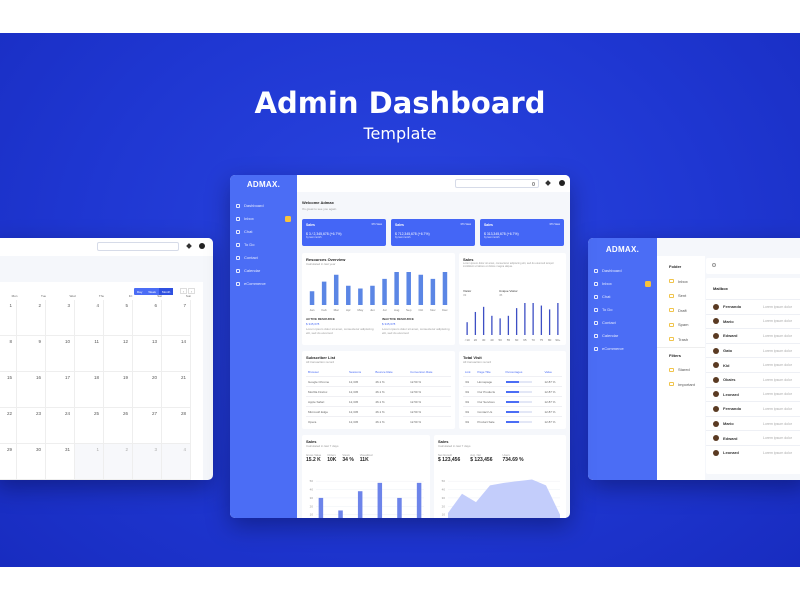 This screenshot has height=600, width=800. What do you see at coordinates (118, 318) in the screenshot?
I see `calendar-day: 5` at bounding box center [118, 318].